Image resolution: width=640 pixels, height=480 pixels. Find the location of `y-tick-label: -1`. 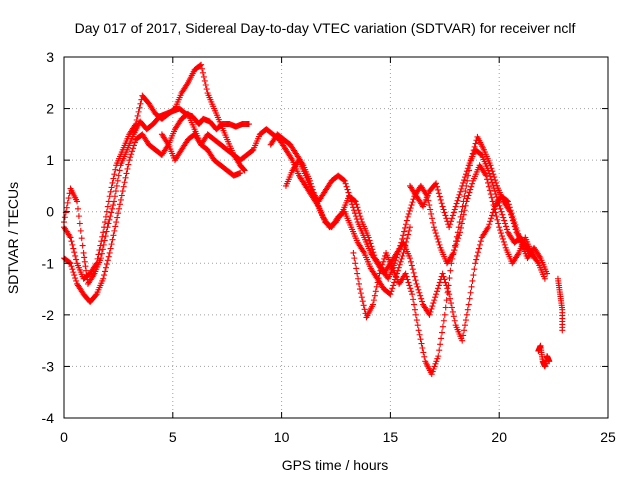

y-tick-label: -1 is located at coordinates (48, 263).